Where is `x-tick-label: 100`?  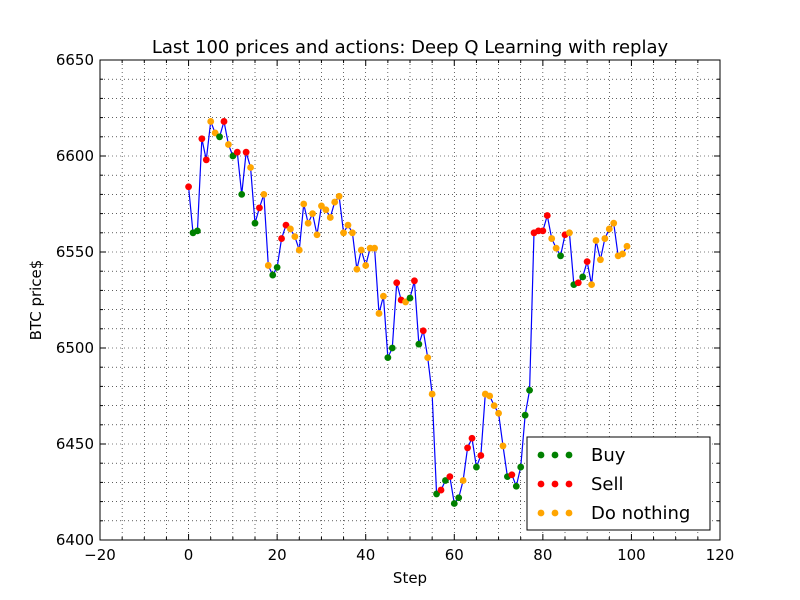 x-tick-label: 100 is located at coordinates (631, 555).